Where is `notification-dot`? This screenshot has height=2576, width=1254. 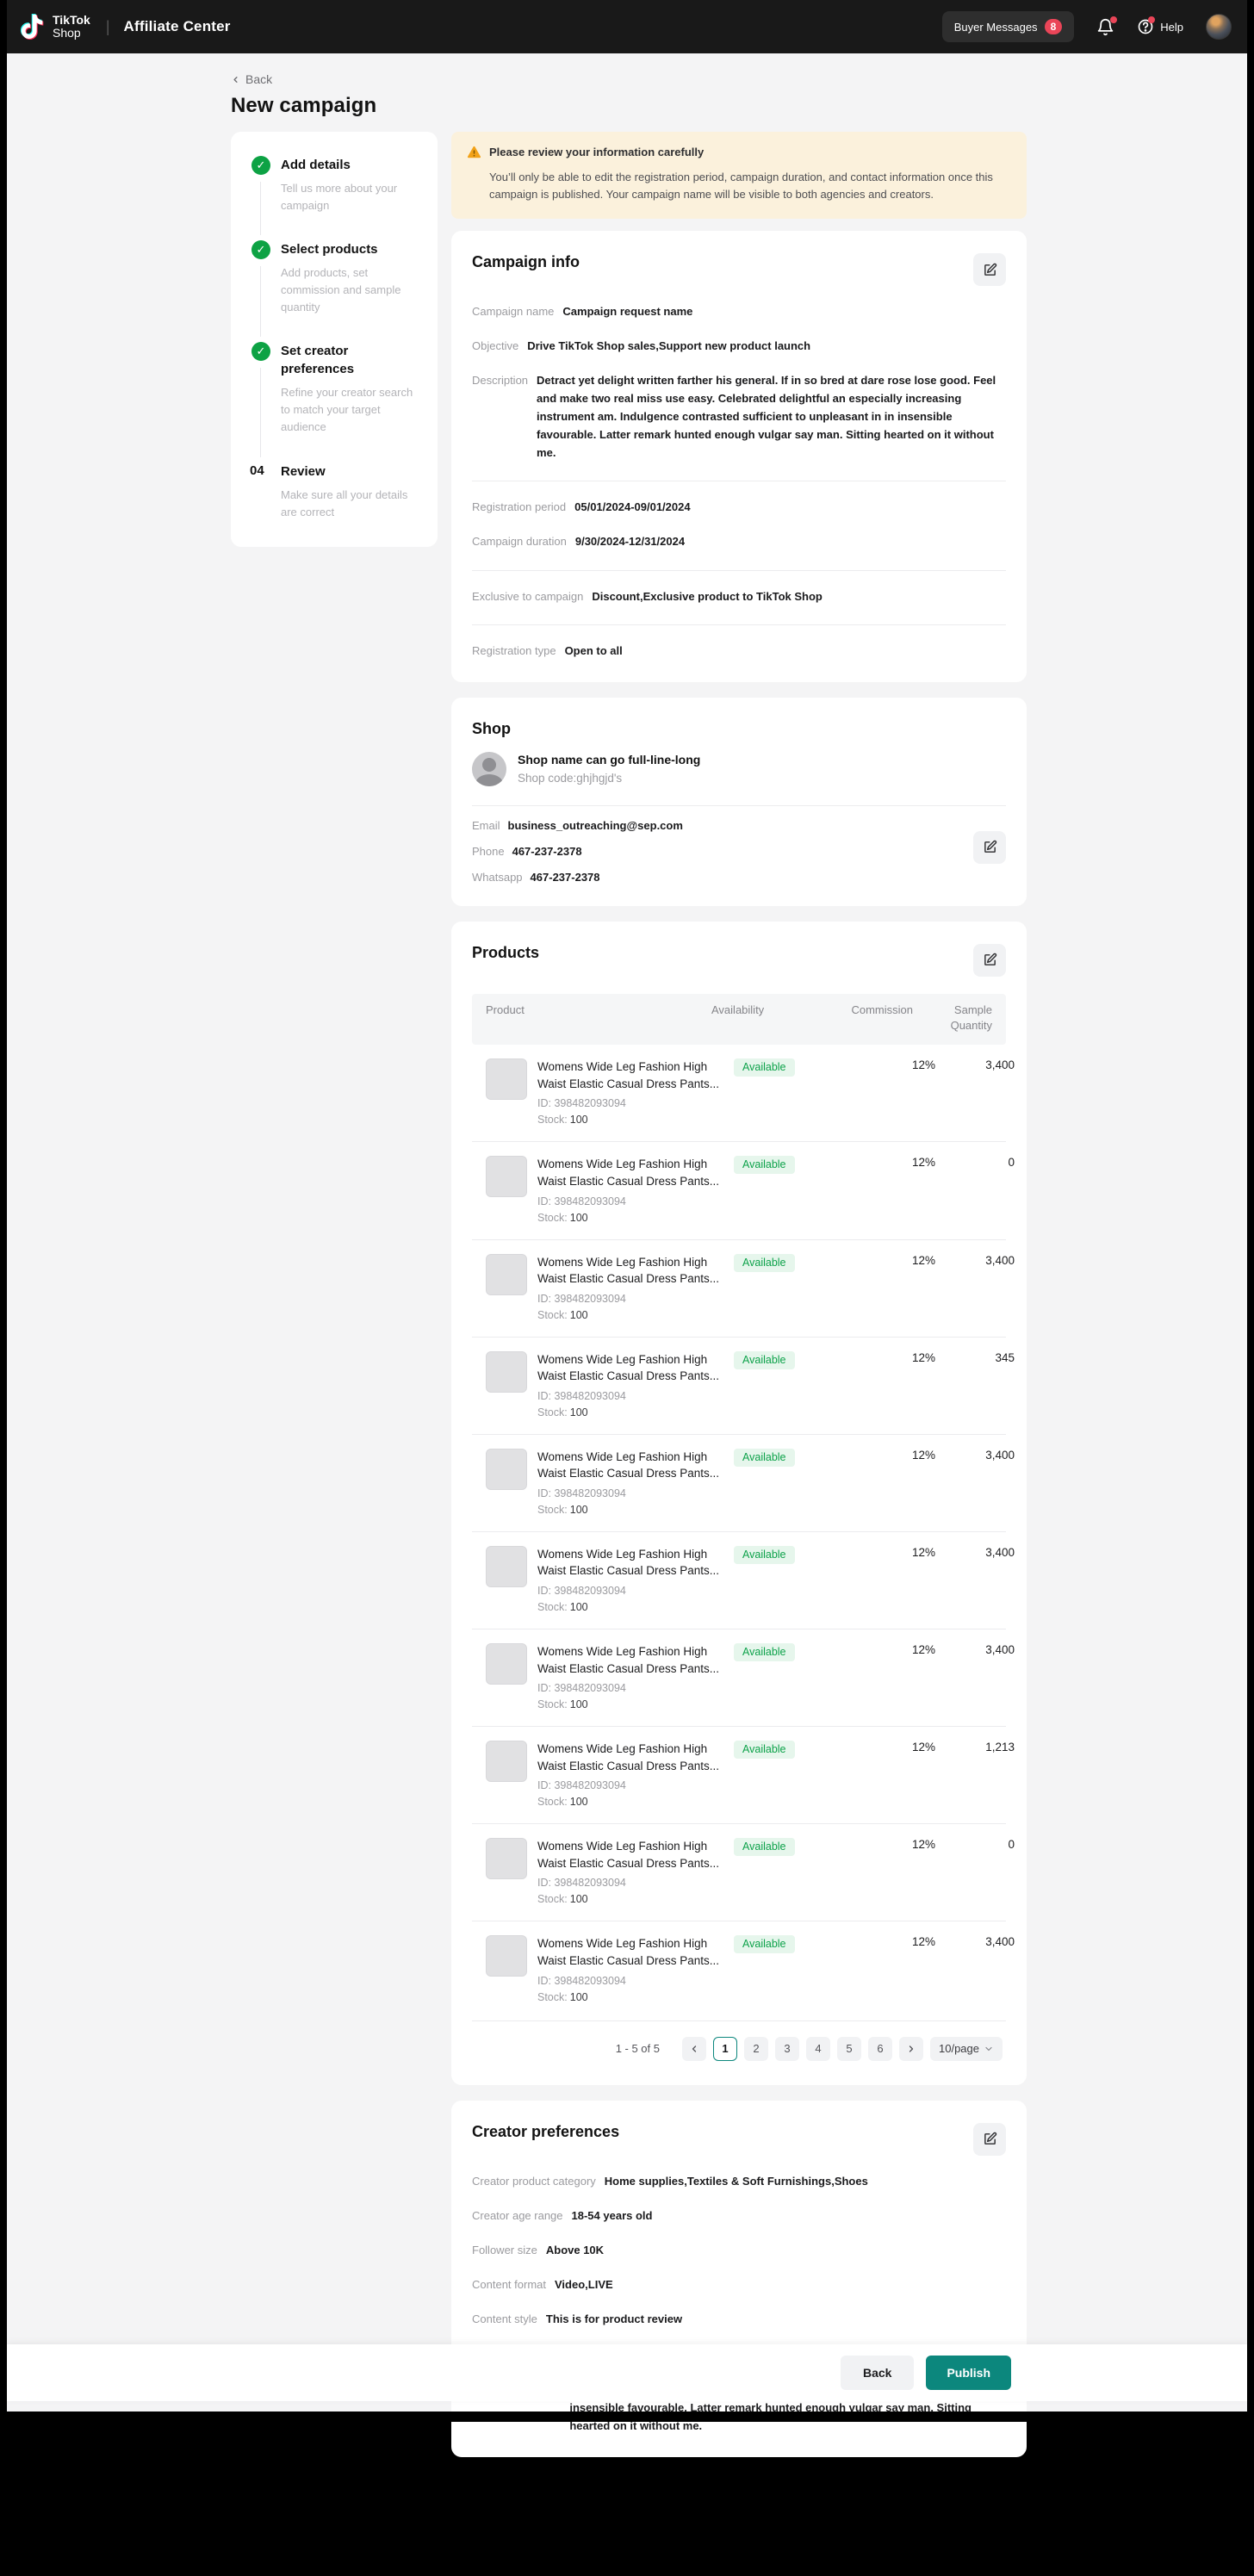 notification-dot is located at coordinates (1114, 19).